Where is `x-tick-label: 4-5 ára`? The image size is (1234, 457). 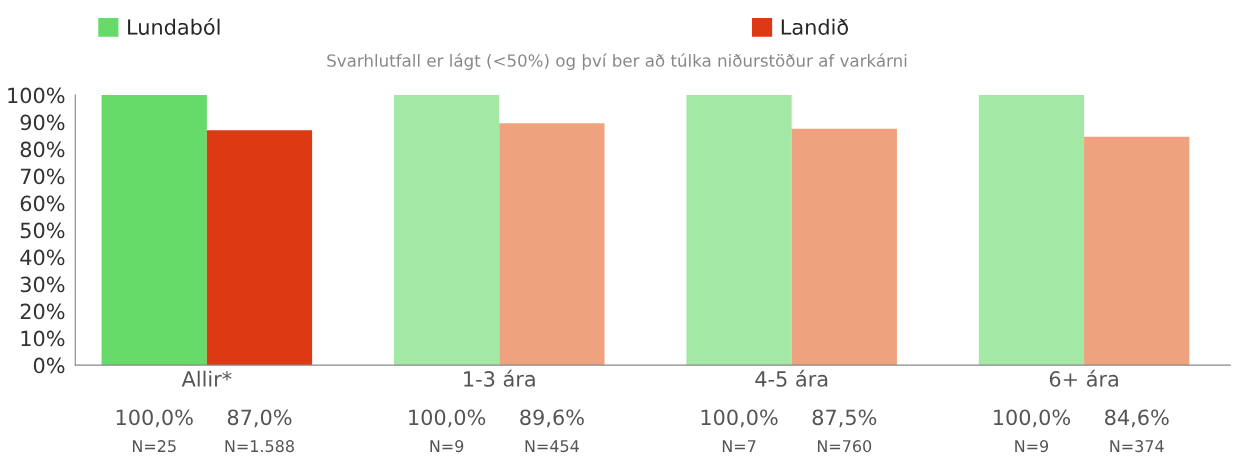 x-tick-label: 4-5 ára is located at coordinates (791, 378).